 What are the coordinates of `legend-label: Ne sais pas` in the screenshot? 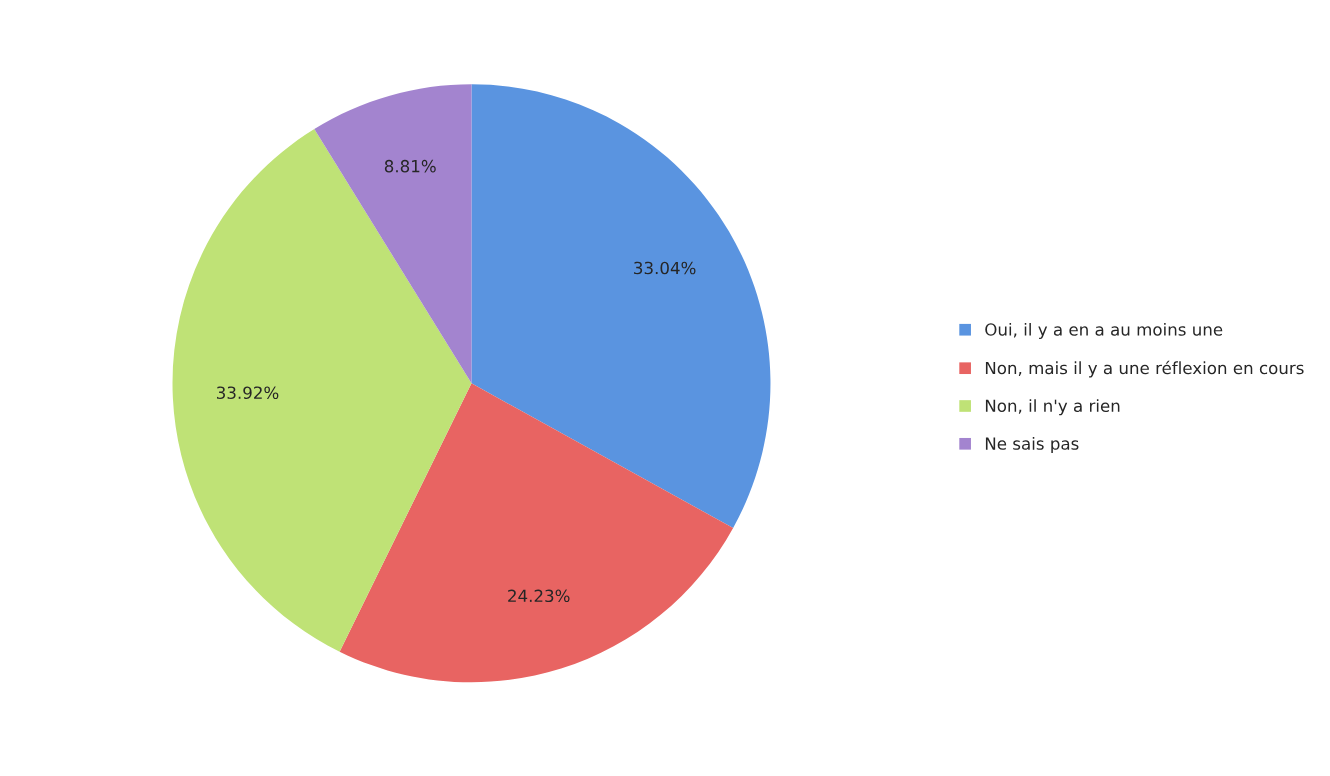 It's located at (1032, 445).